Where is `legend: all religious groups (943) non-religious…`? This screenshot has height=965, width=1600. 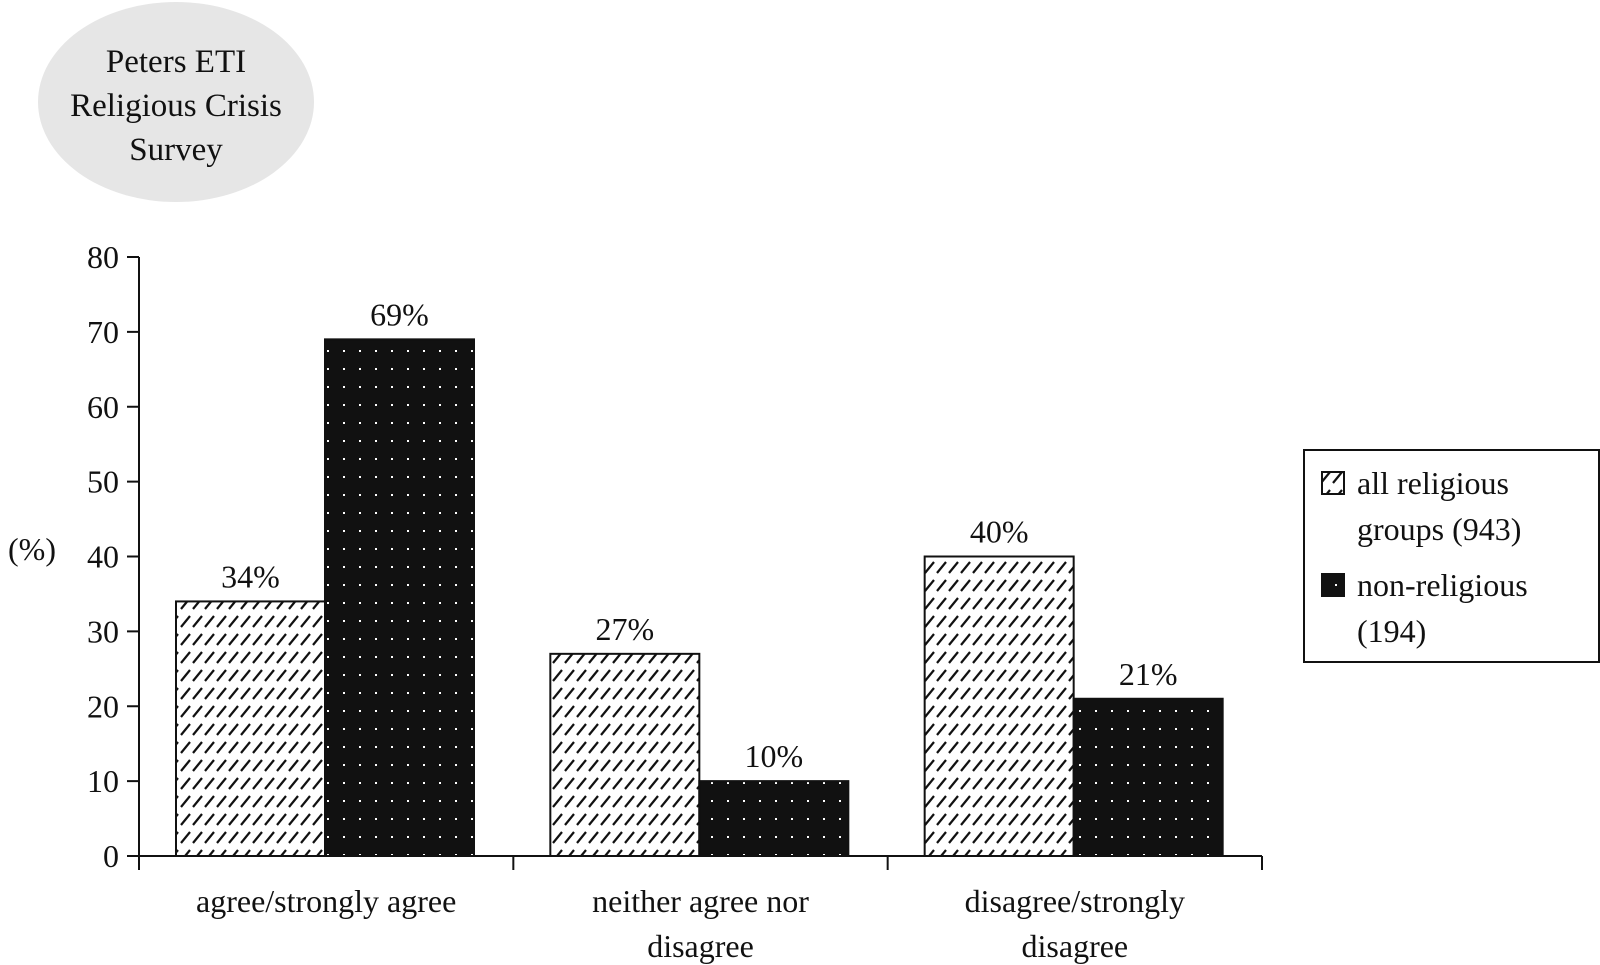 legend: all religious groups (943) non-religious… is located at coordinates (1451, 556).